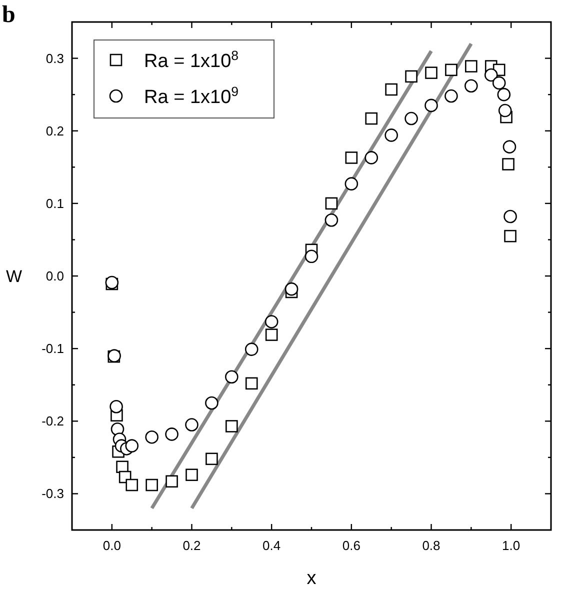  Describe the element at coordinates (511, 545) in the screenshot. I see `x-tick-label: 1.0` at that location.